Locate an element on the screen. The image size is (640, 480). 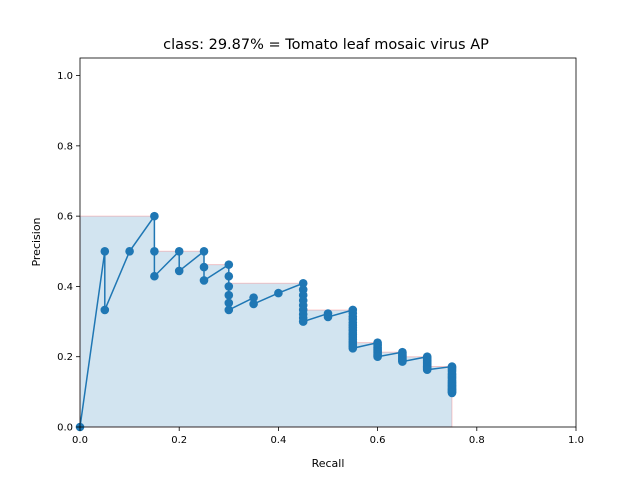
y-tick-label: 1.0 is located at coordinates (65, 76).